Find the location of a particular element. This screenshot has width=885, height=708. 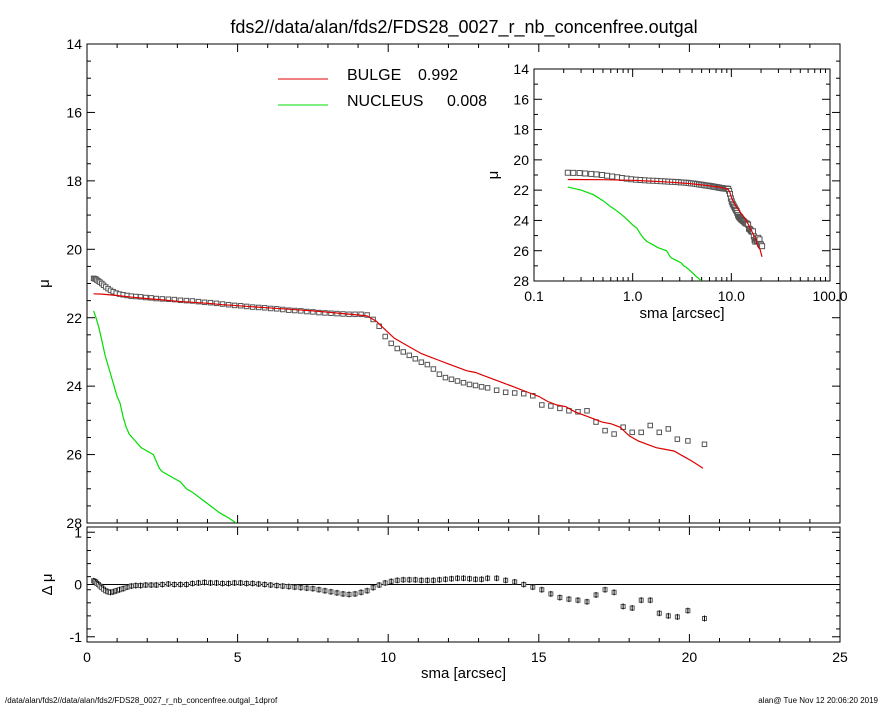

inset-ytick-label: 20 is located at coordinates (521, 160).